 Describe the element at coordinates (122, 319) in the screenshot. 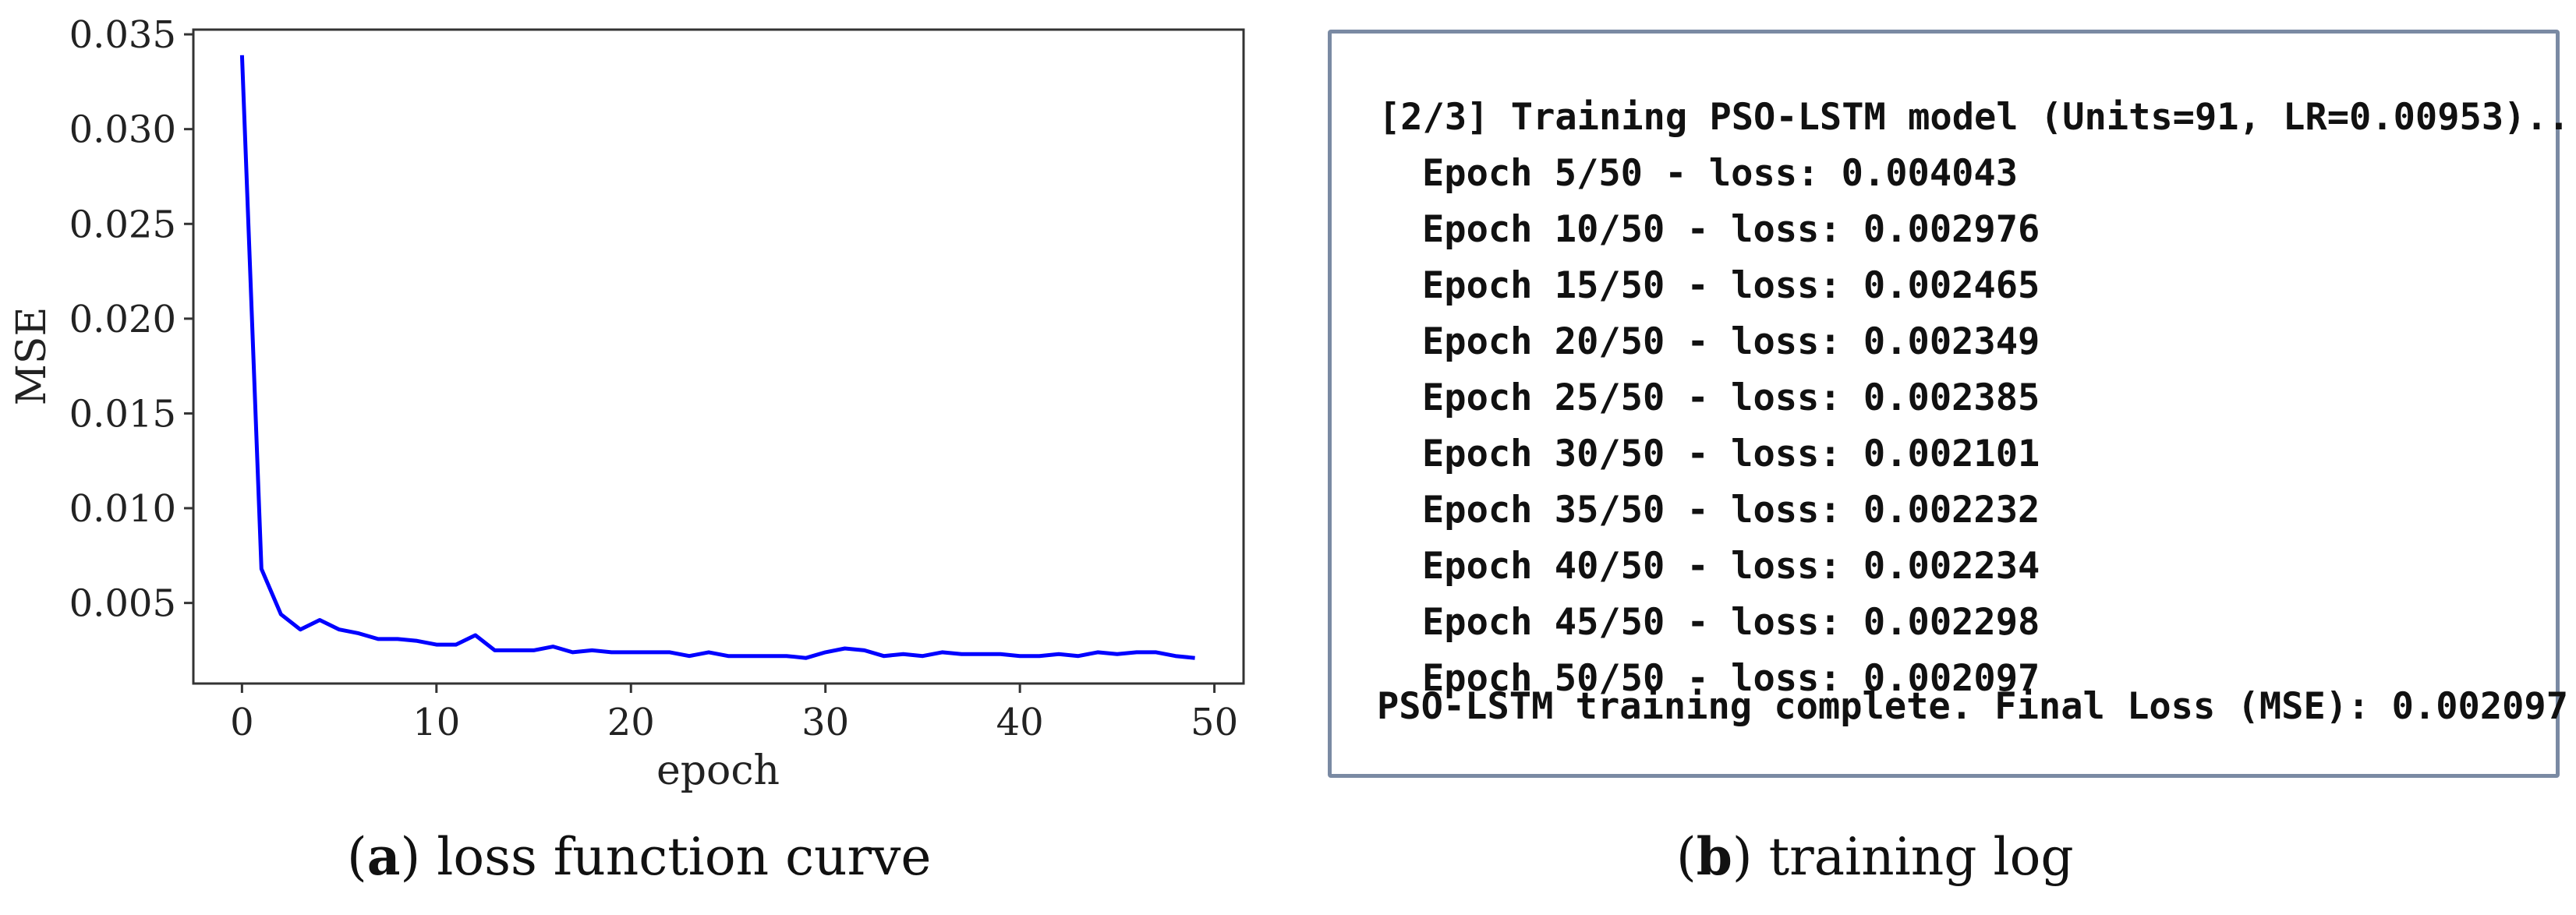

I see `y-tick-label: 0.020` at that location.